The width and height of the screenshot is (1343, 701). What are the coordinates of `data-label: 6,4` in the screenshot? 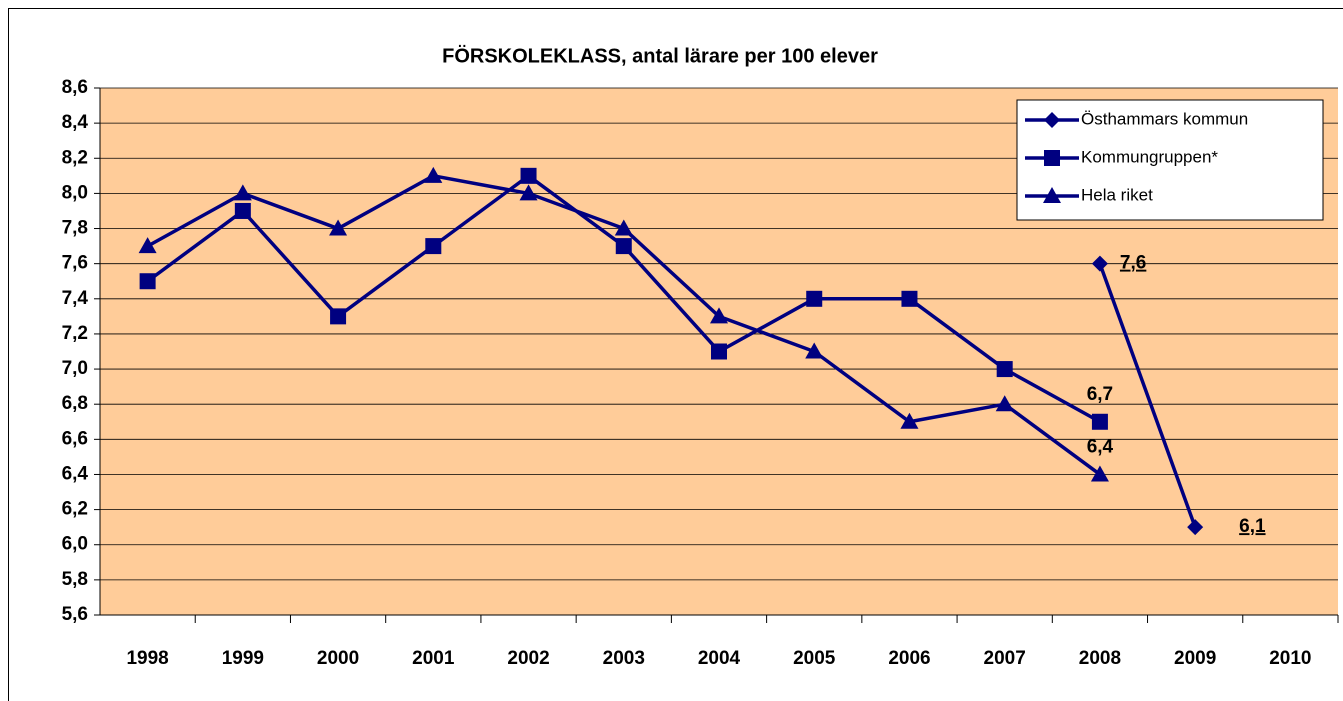 It's located at (1100, 446).